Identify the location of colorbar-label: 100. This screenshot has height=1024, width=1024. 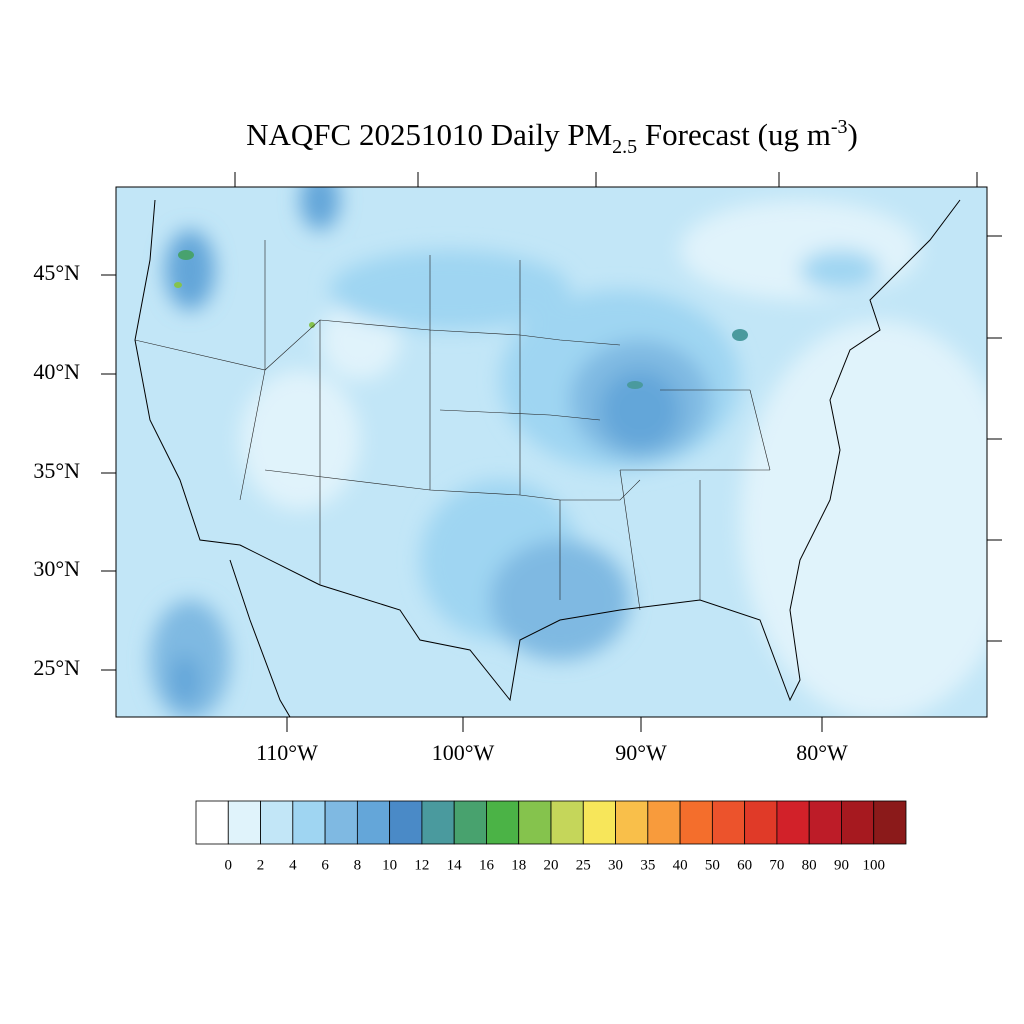
(873, 865).